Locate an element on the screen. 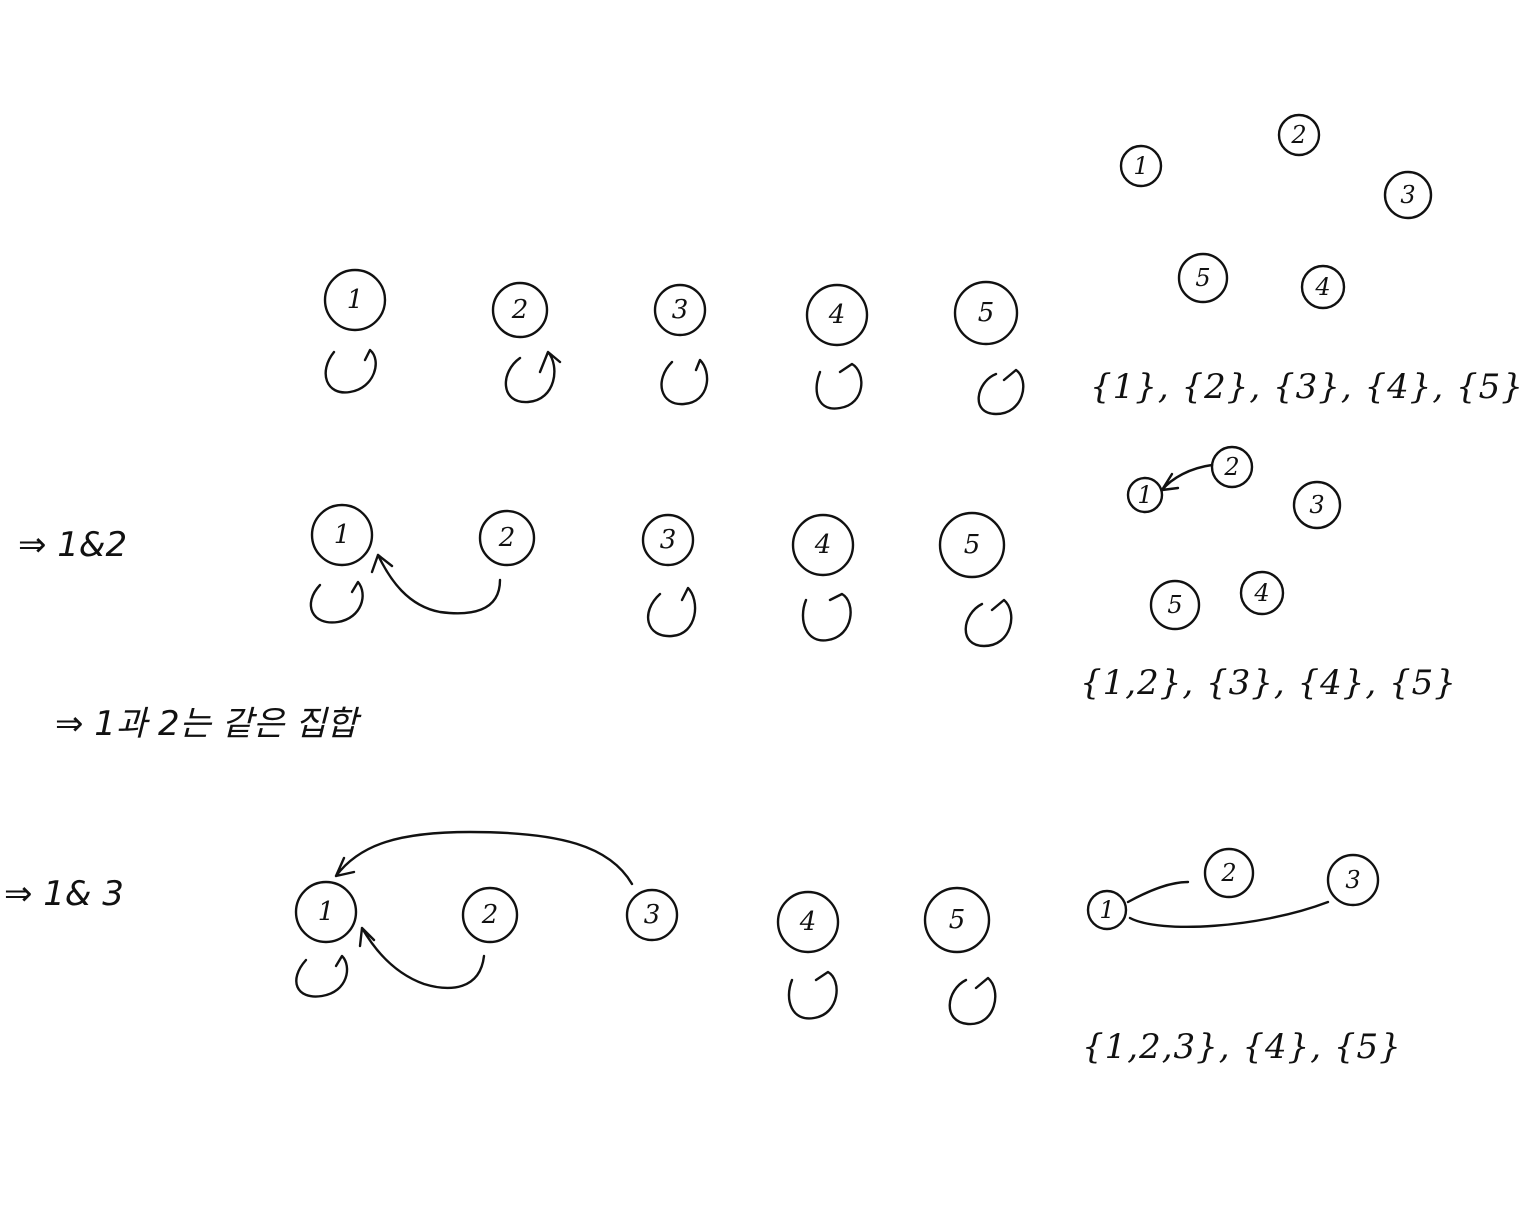 The width and height of the screenshot is (1522, 1216). row3-graph-node-3: 3 is located at coordinates (1353, 880).